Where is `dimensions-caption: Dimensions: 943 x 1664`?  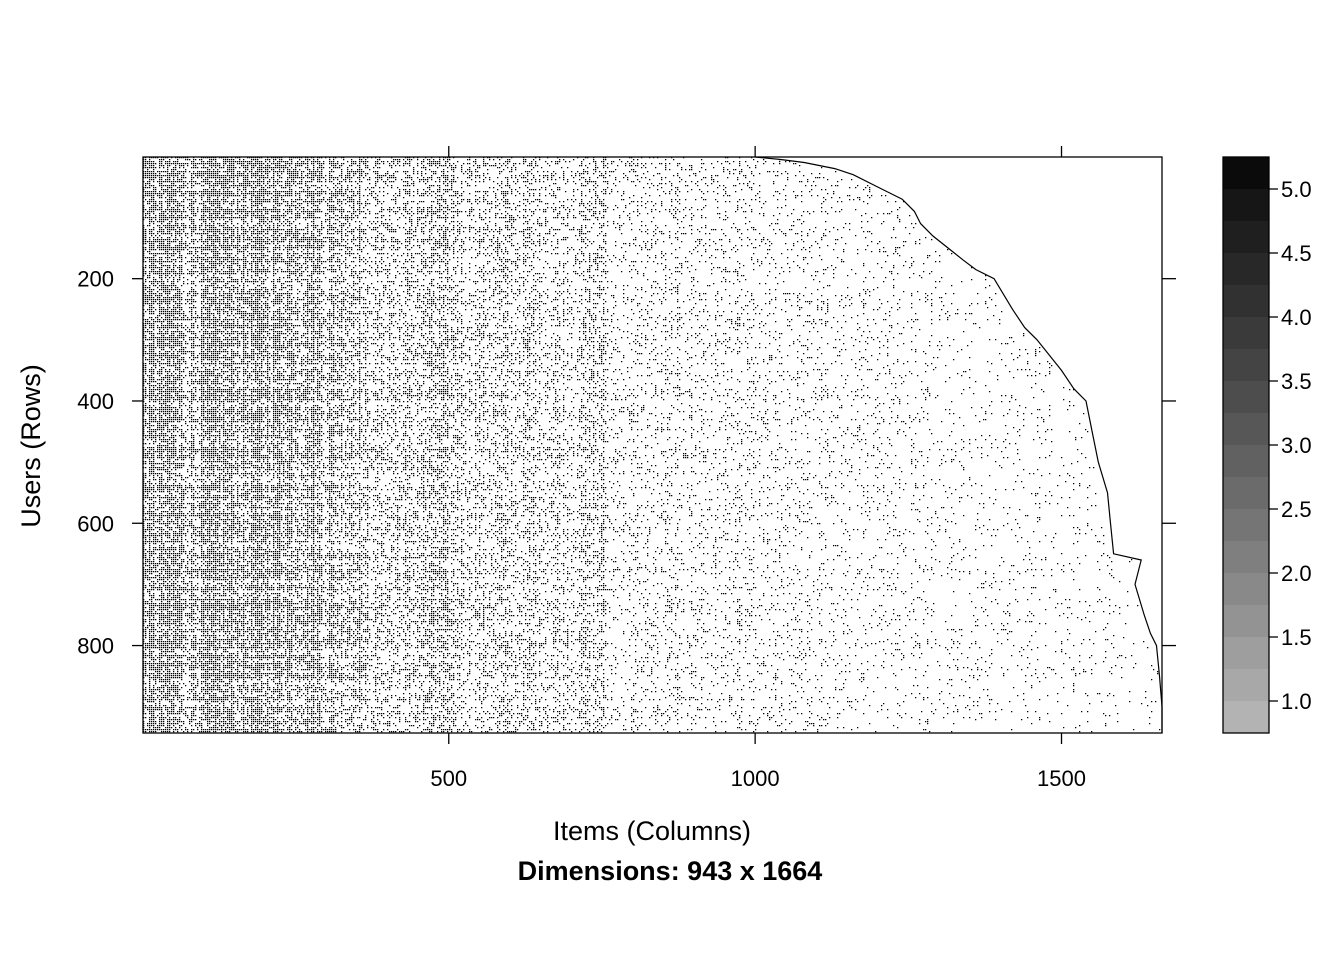 dimensions-caption: Dimensions: 943 x 1664 is located at coordinates (670, 871).